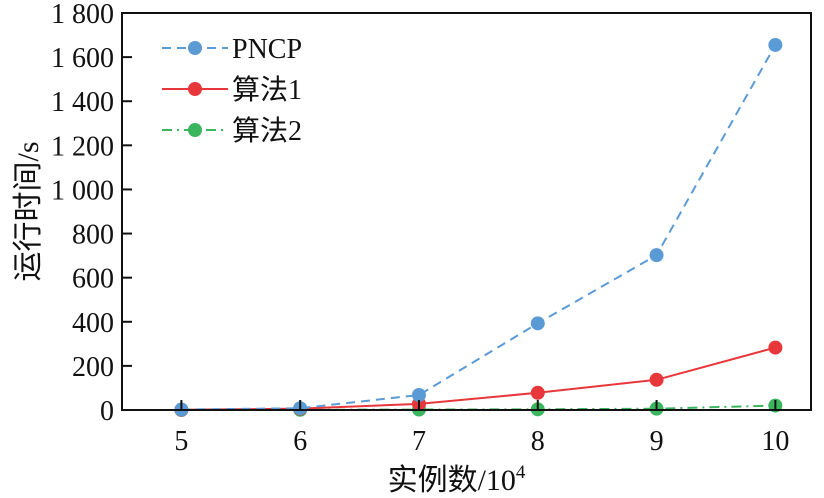 This screenshot has height=498, width=824. Describe the element at coordinates (107, 411) in the screenshot. I see `y-tick-label: 0` at that location.